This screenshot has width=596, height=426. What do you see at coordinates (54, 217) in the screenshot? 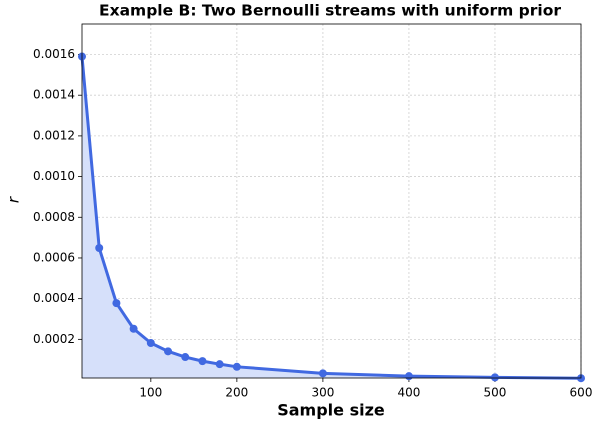
I see `y-tick-label: 0.0008` at bounding box center [54, 217].